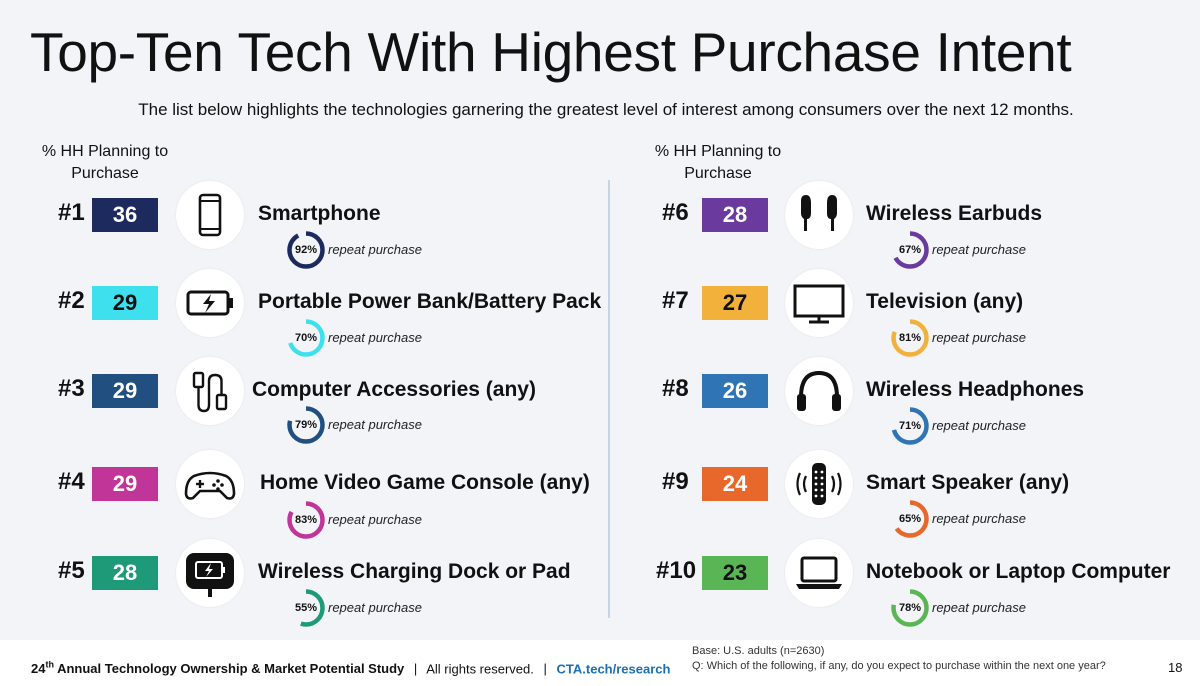 The width and height of the screenshot is (1200, 686). I want to click on repeat-purchase-gauge: 83%, so click(306, 520).